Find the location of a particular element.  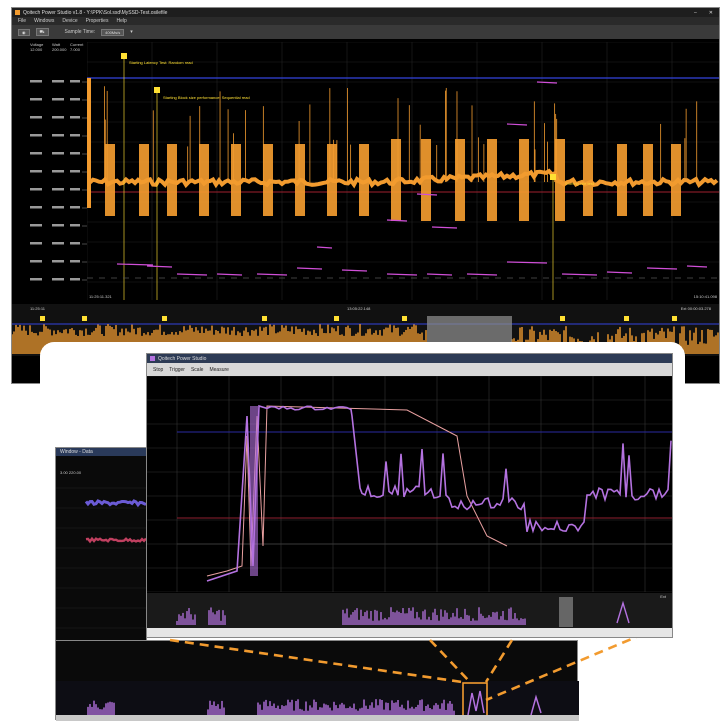

zoom-overview-selection is located at coordinates (566, 612).